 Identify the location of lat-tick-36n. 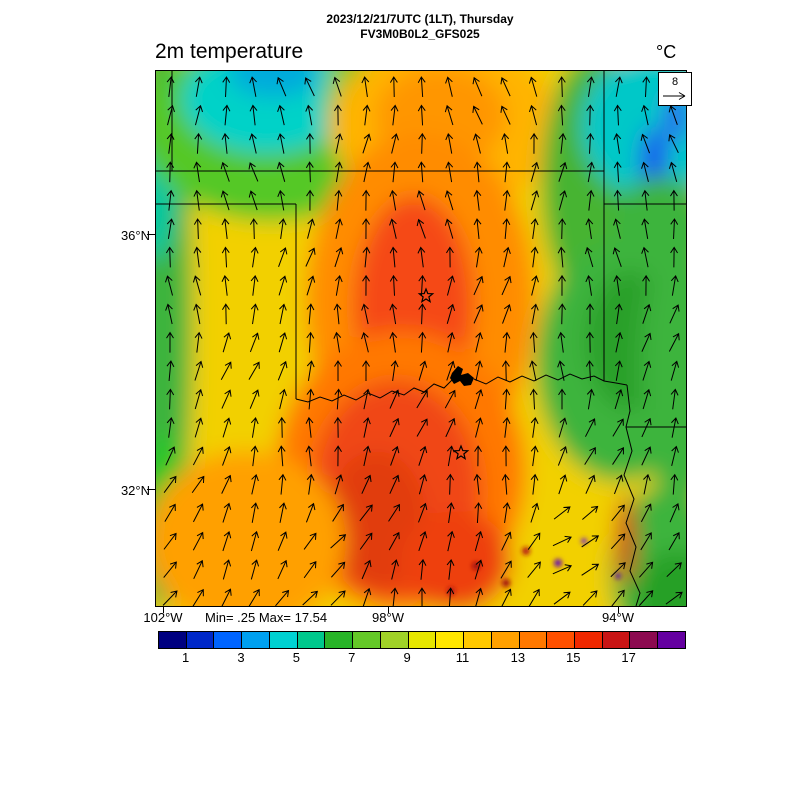
(151, 234).